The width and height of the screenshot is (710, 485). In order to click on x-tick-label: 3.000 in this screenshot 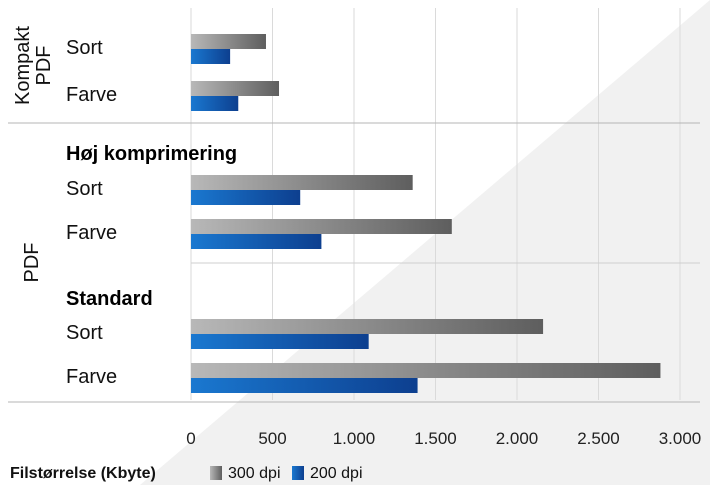, I will do `click(680, 438)`.